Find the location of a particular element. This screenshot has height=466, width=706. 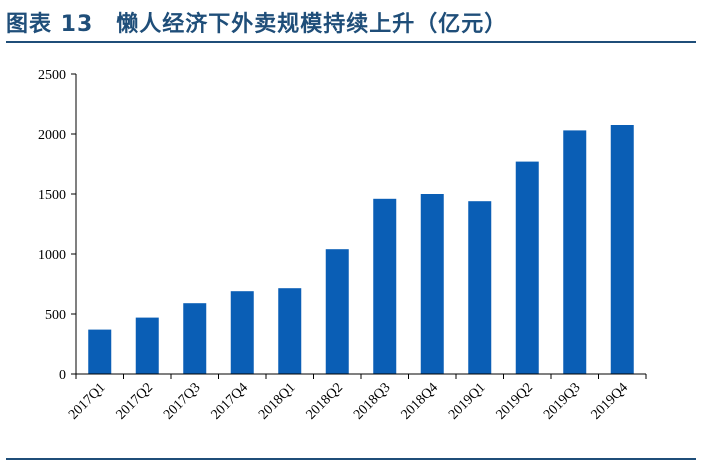

x-tick-label: 2018Q3 is located at coordinates (372, 401).